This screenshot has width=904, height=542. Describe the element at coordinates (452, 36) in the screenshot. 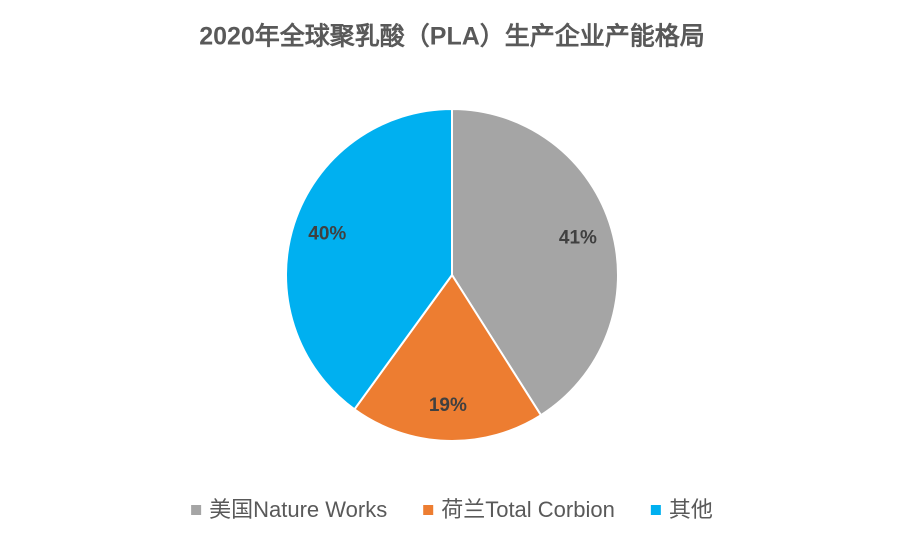

I see `chart-title: 2020年全球聚乳酸（PLA）生产企业产能格局` at that location.